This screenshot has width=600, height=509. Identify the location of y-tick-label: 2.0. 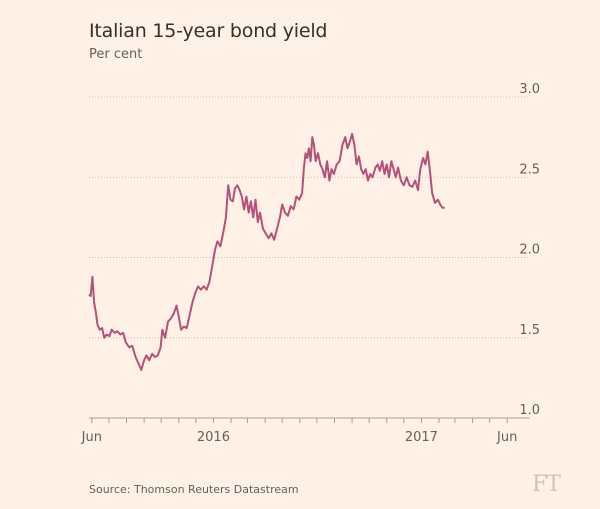
(529, 250).